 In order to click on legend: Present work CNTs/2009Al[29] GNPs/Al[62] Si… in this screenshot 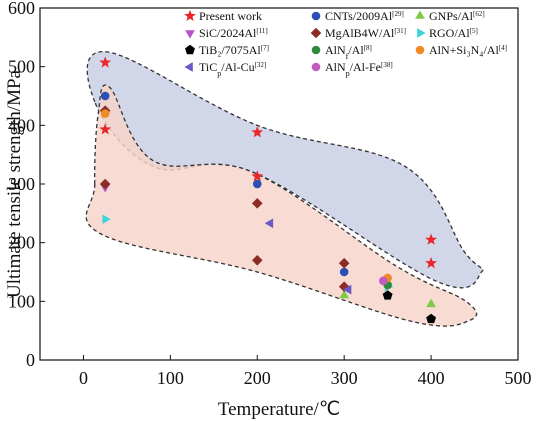, I will do `click(345, 43)`.